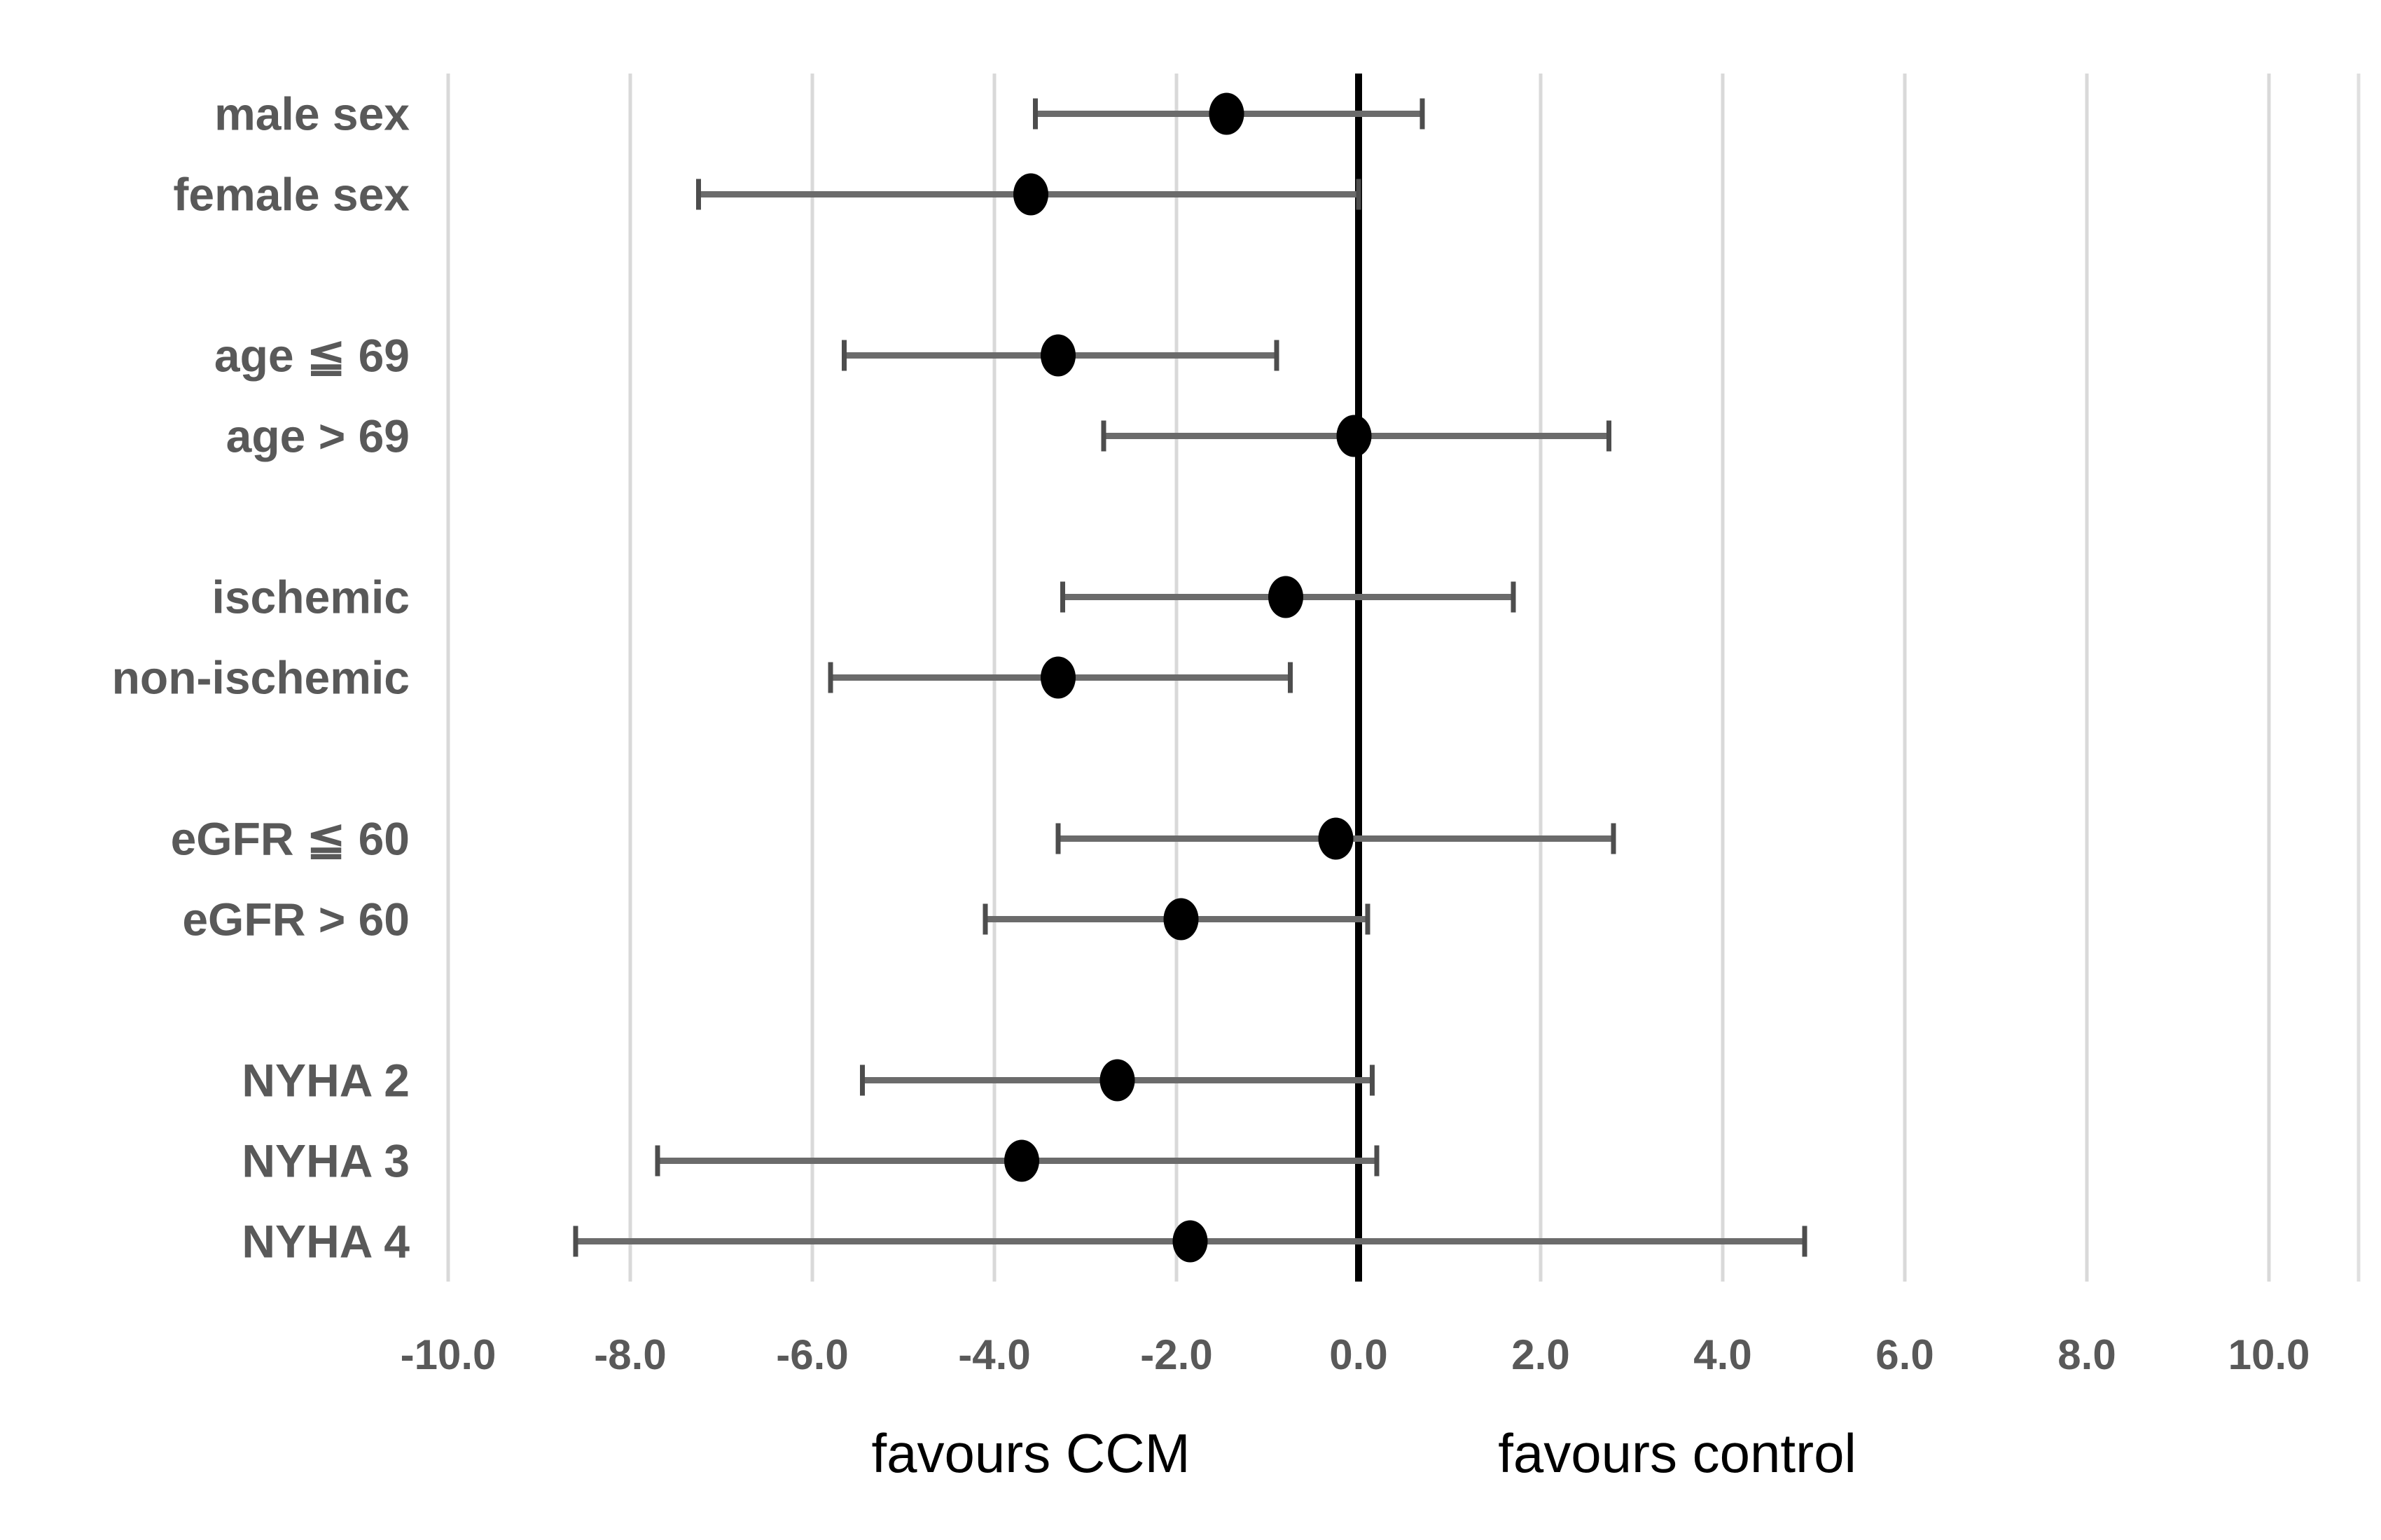 Image resolution: width=2381 pixels, height=1540 pixels. Describe the element at coordinates (312, 356) in the screenshot. I see `category-label: age ≦ 69` at that location.